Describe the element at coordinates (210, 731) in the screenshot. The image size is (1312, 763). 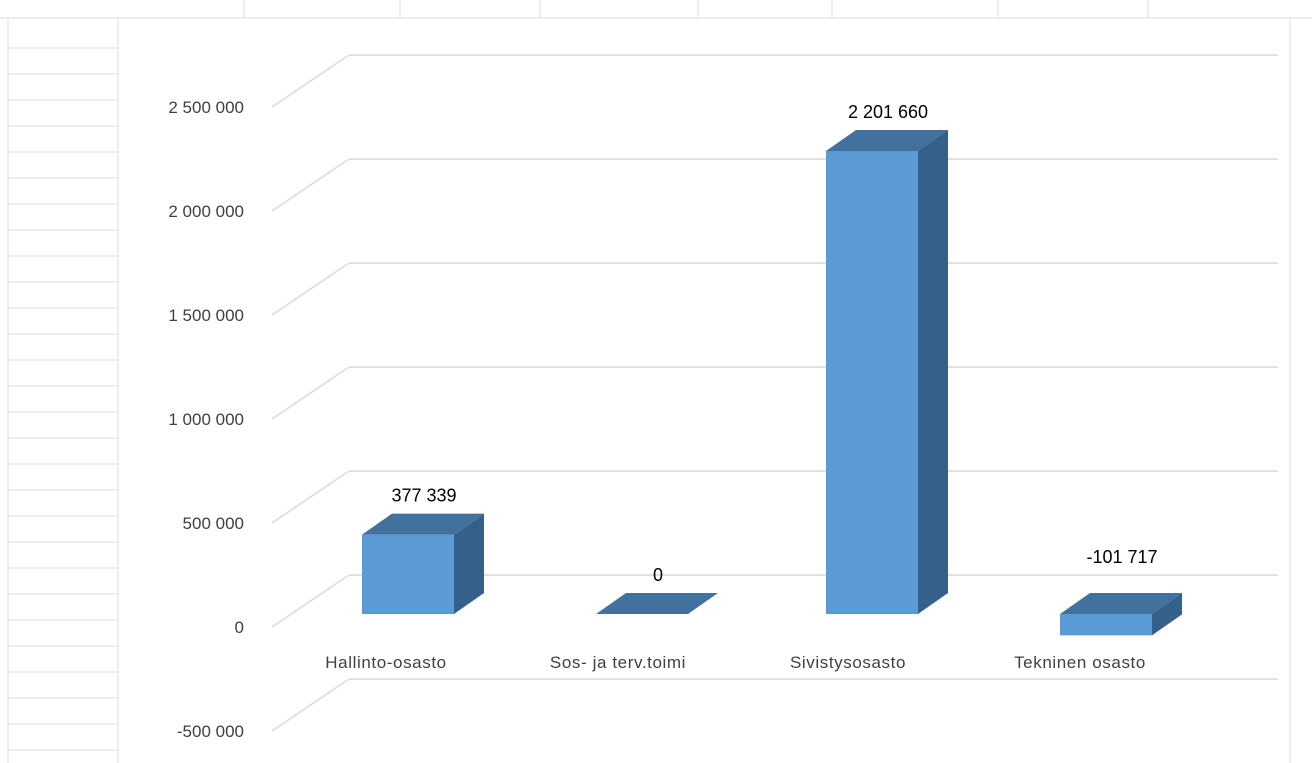
I see `y-tick-label: -500 000` at that location.